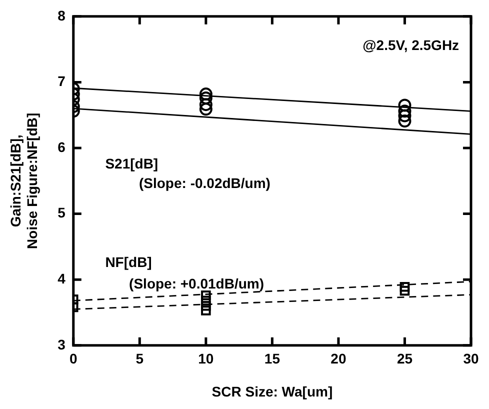 This screenshot has width=489, height=409. I want to click on x-tick-label: 20, so click(338, 358).